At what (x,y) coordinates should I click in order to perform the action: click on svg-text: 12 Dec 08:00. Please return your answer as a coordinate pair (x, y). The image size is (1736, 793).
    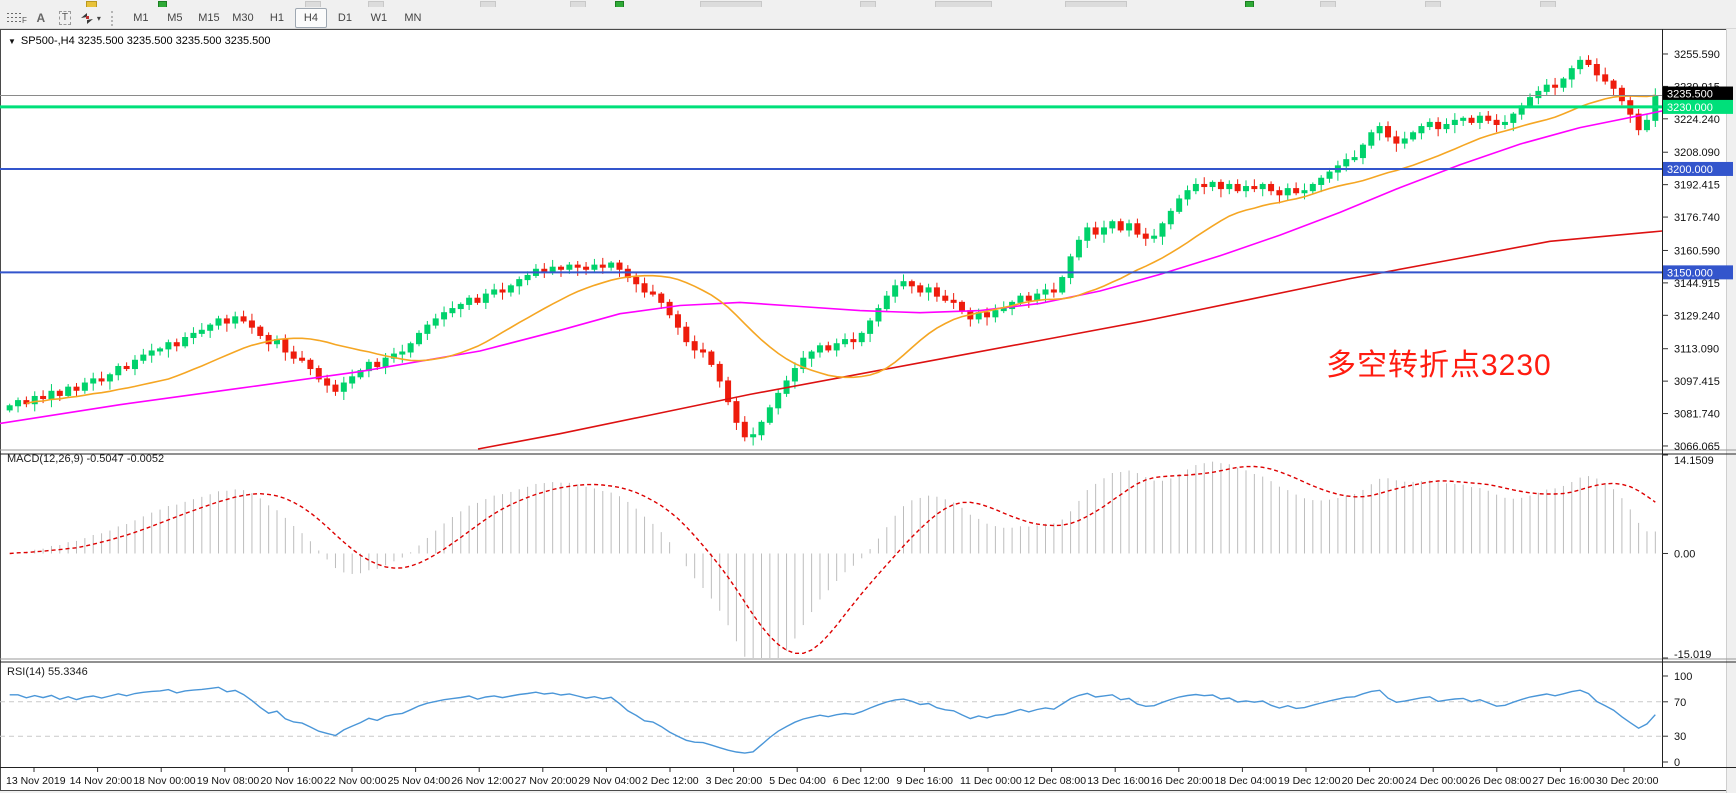
    Looking at the image, I should click on (1055, 781).